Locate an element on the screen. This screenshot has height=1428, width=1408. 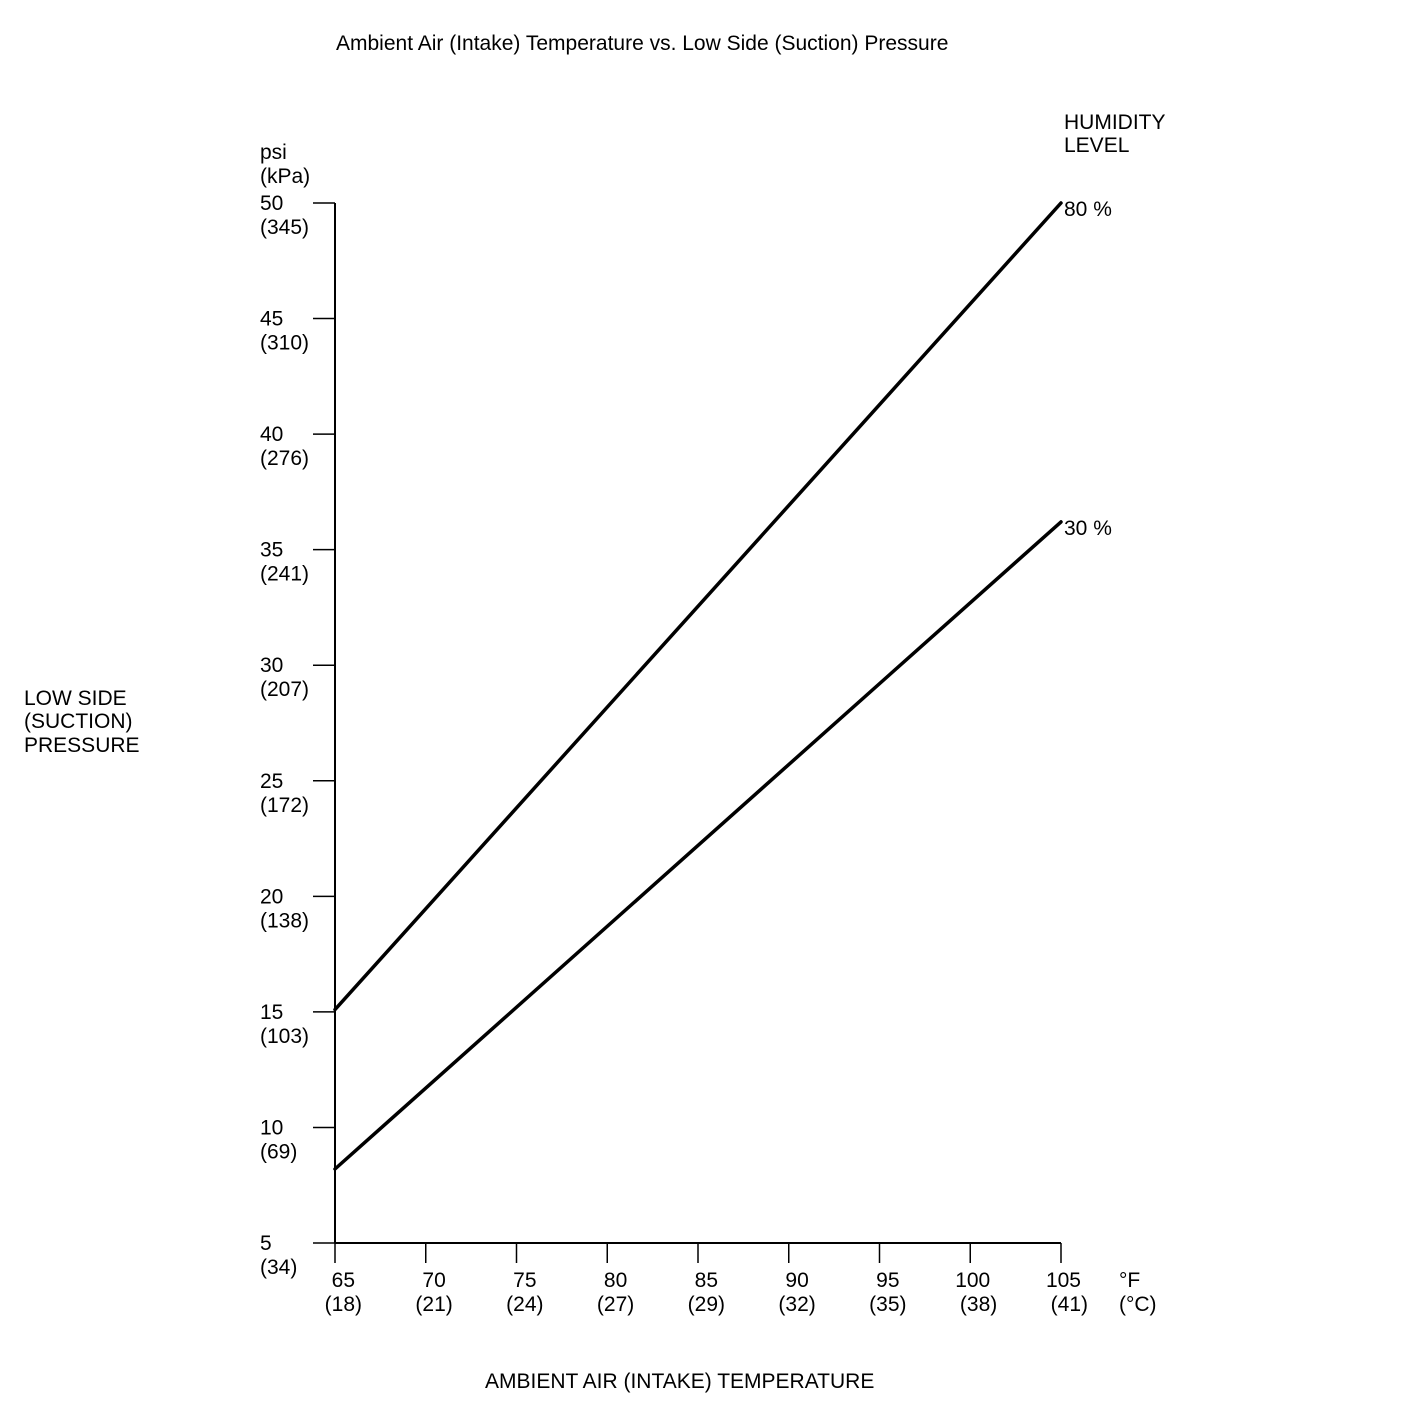
x-tick-sublabel: (32) is located at coordinates (796, 1304).